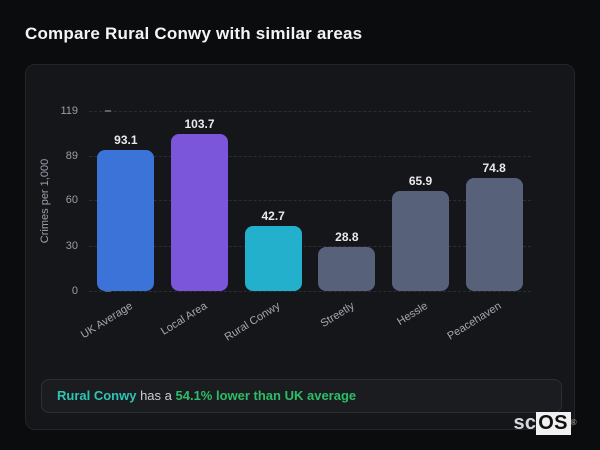 Image resolution: width=600 pixels, height=450 pixels. What do you see at coordinates (525, 423) in the screenshot?
I see `logo-prefix: sc` at bounding box center [525, 423].